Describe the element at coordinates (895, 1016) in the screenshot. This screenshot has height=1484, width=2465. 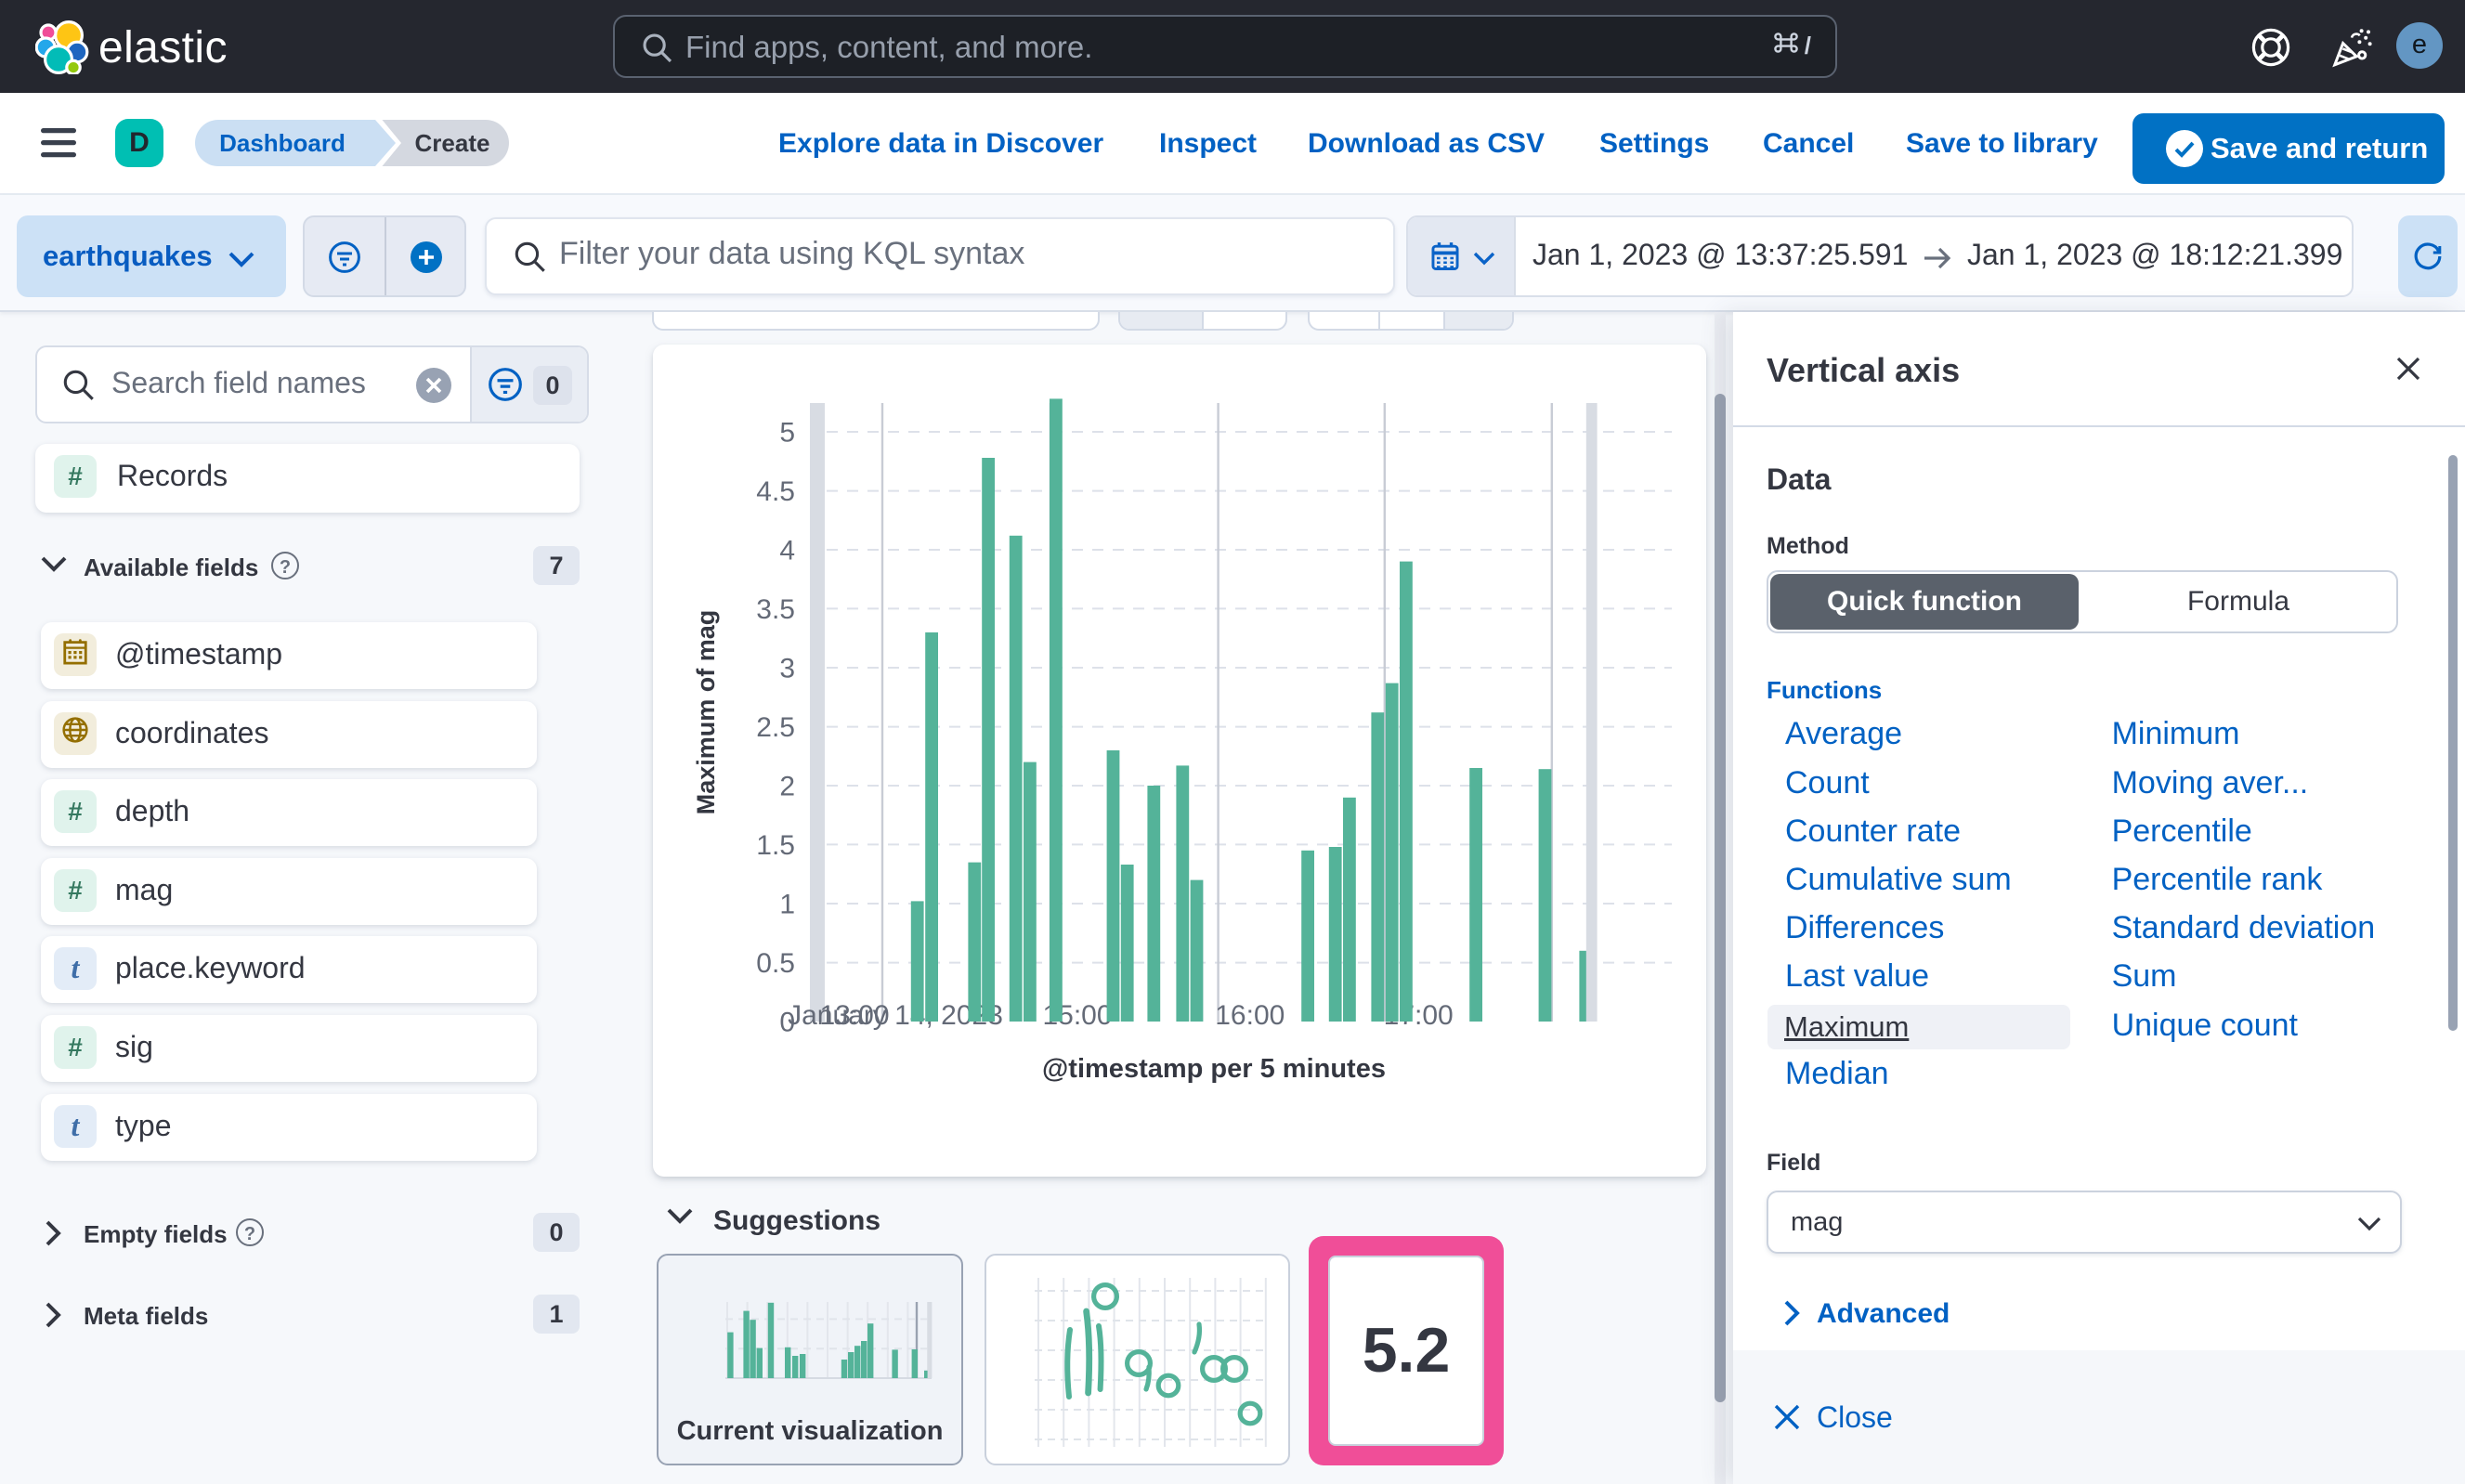
I see `svg-text: January 14, 2023` at that location.